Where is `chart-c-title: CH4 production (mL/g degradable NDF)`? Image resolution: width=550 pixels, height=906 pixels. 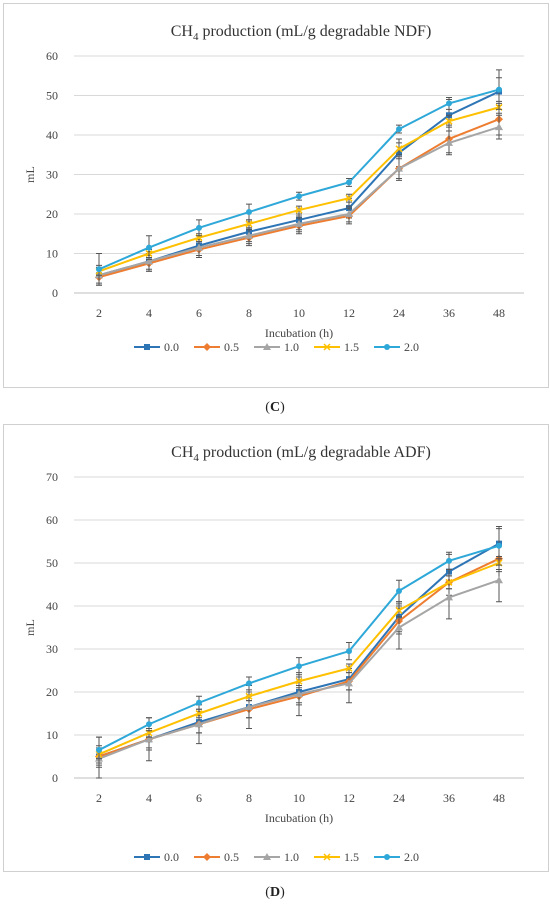
chart-c-title: CH4 production (mL/g degradable NDF) is located at coordinates (301, 33).